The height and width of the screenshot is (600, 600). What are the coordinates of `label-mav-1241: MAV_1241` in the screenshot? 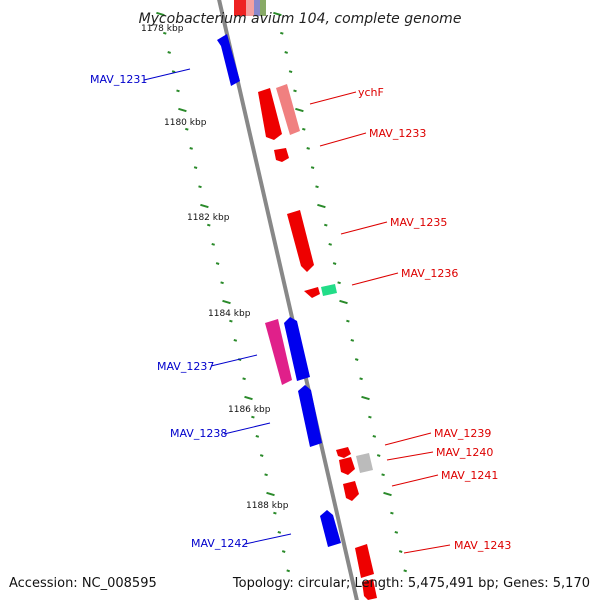 It's located at (469, 475).